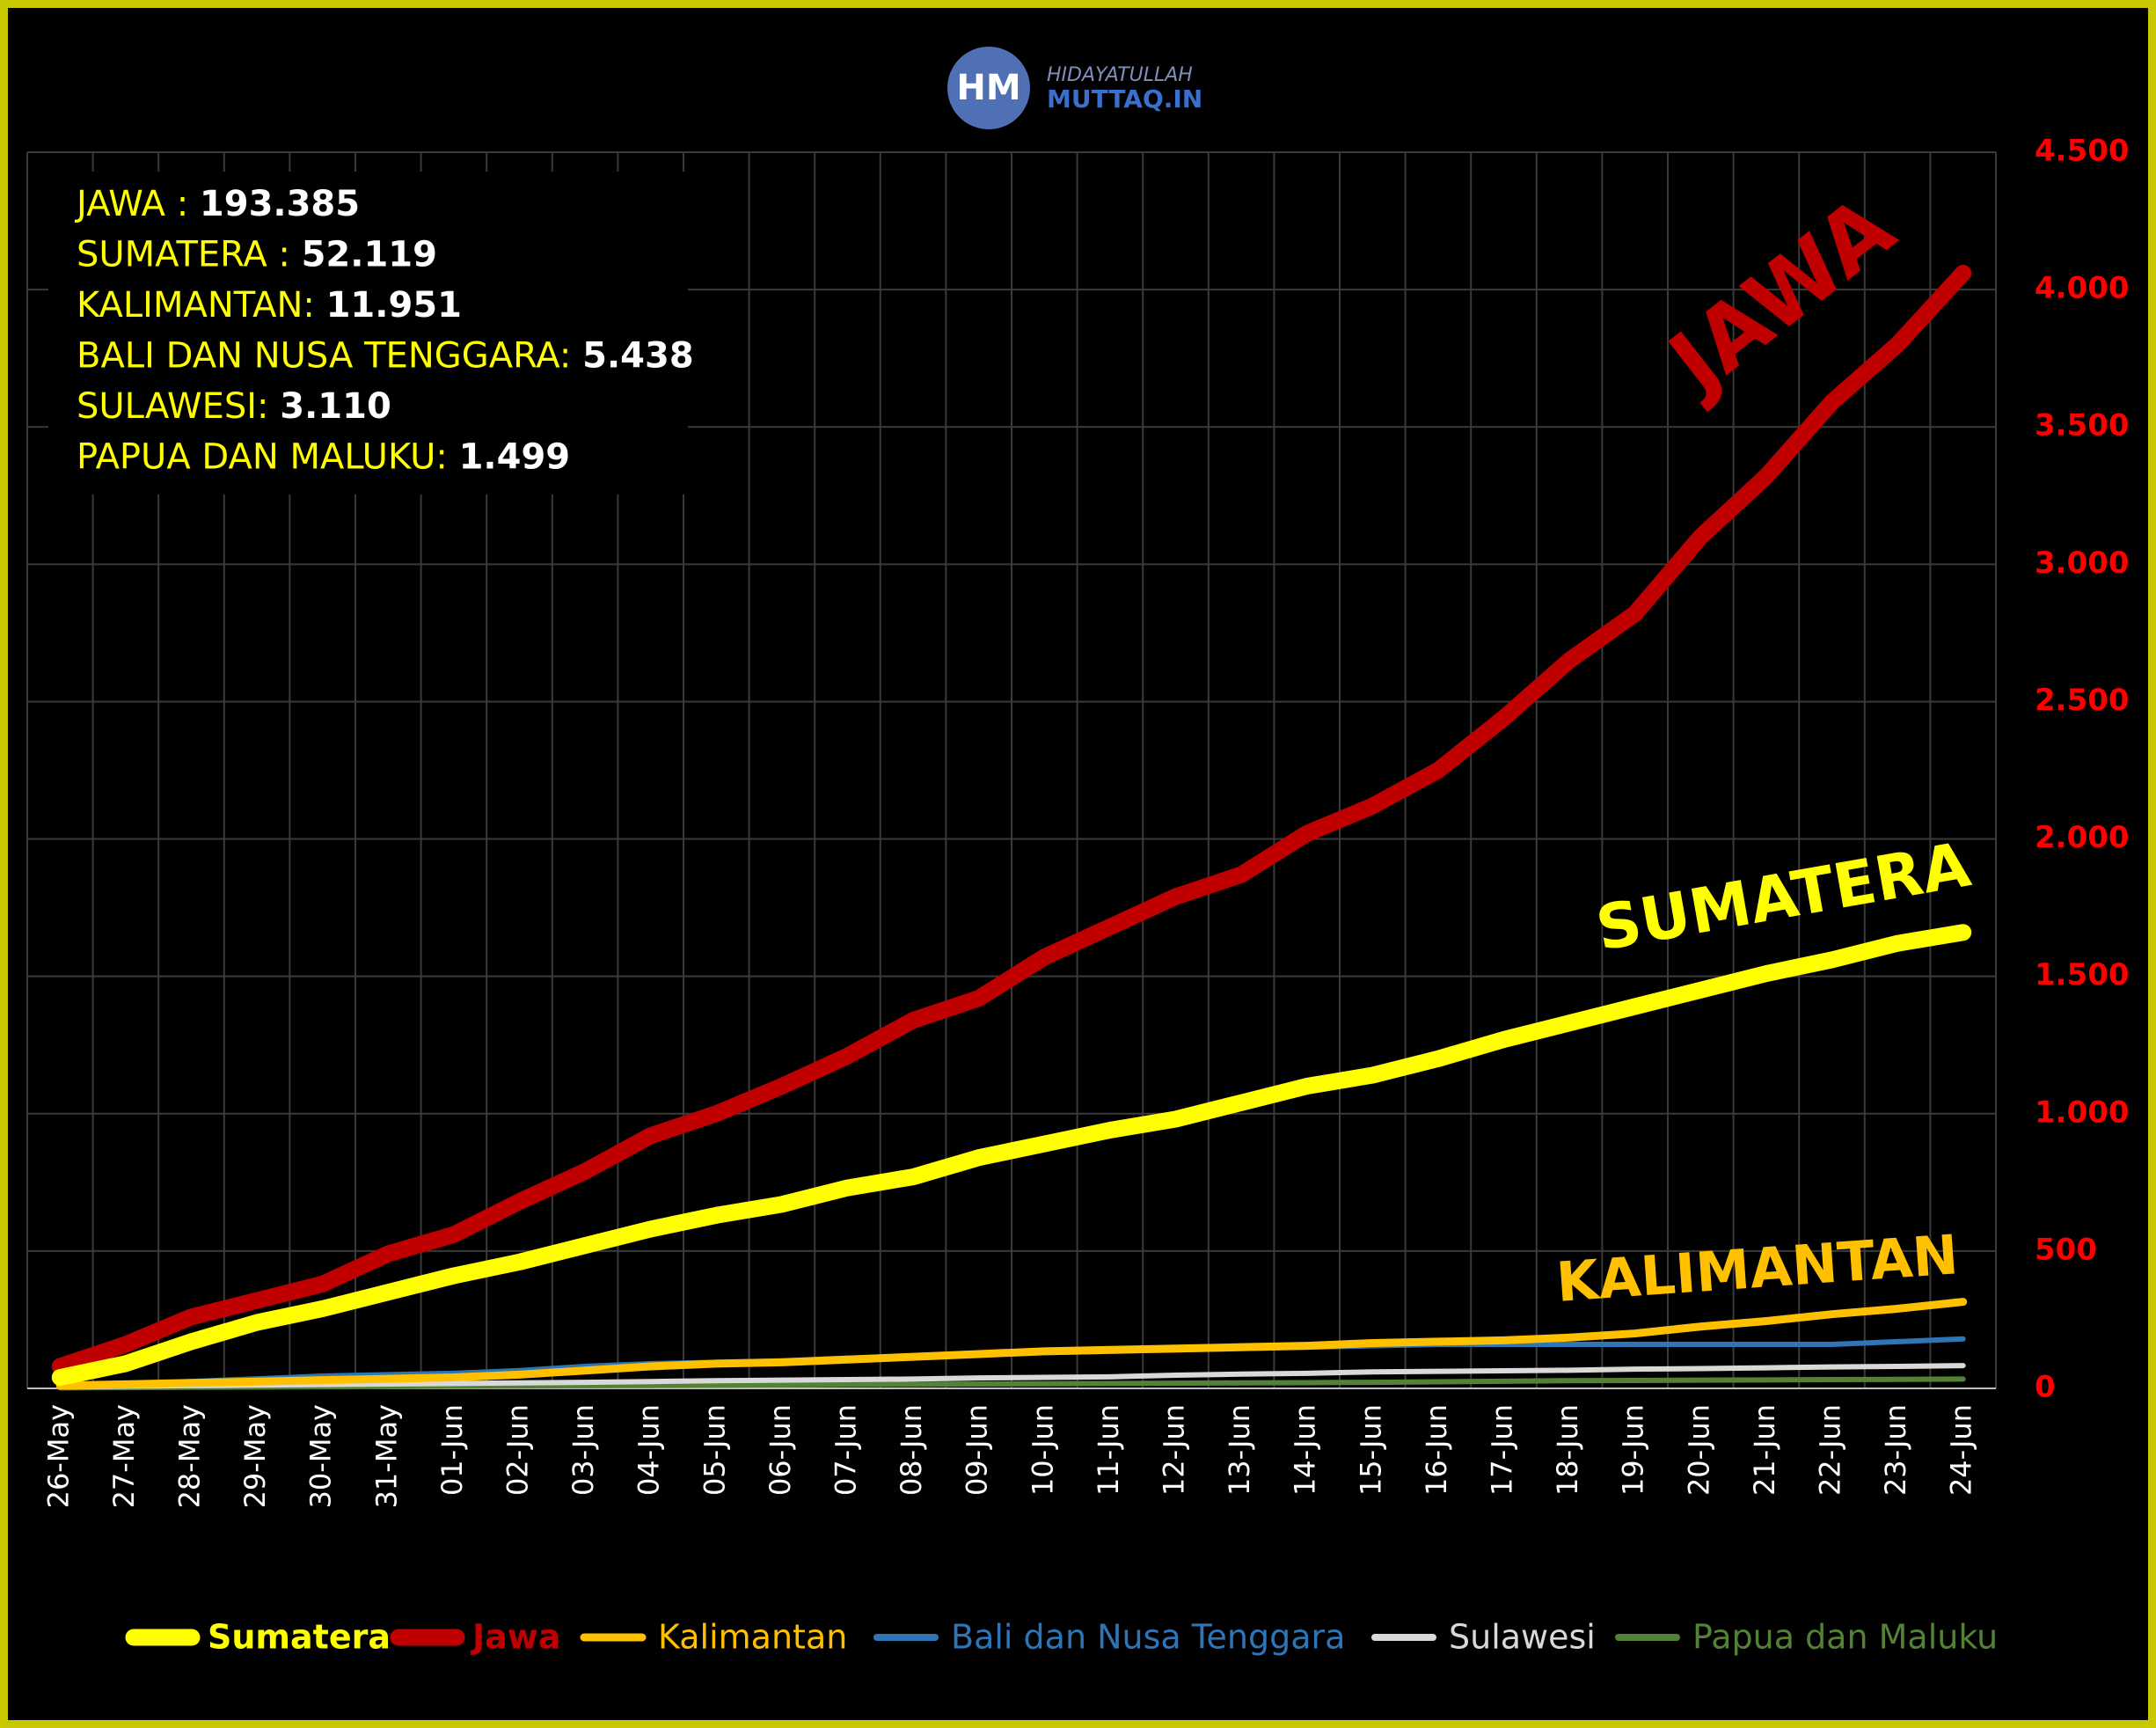 The height and width of the screenshot is (1728, 2156). What do you see at coordinates (1108, 1450) in the screenshot?
I see `x-tick-label: 11-Jun` at bounding box center [1108, 1450].